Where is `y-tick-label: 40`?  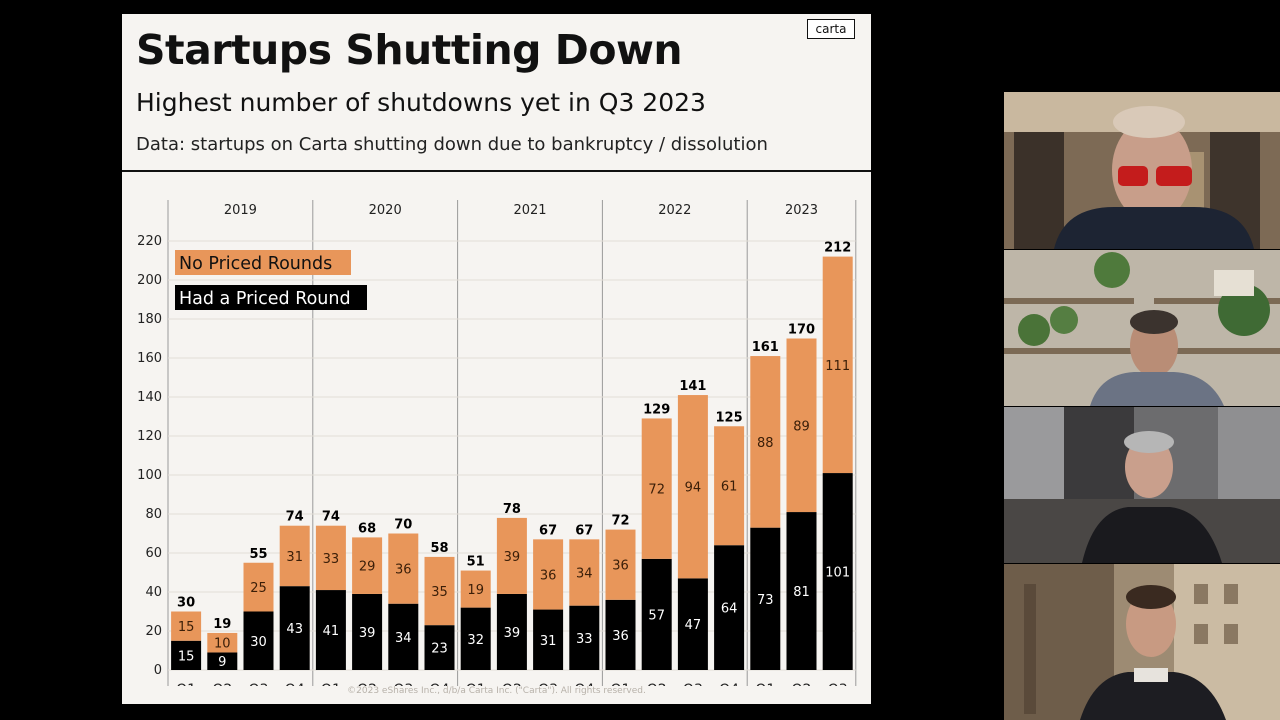 y-tick-label: 40 is located at coordinates (153, 592).